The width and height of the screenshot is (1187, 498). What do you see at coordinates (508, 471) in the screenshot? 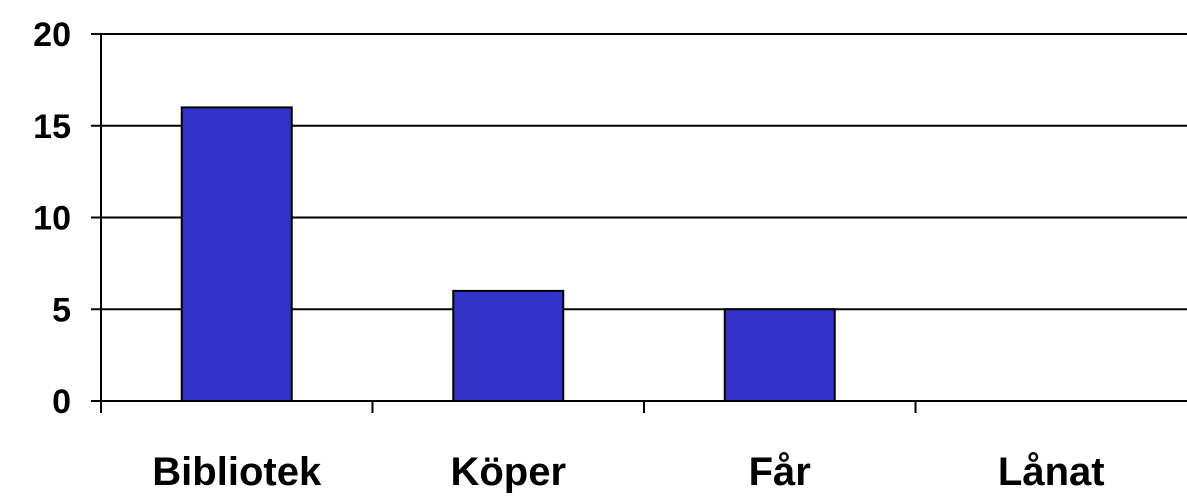
I see `x-tick-label-1: Köper` at bounding box center [508, 471].